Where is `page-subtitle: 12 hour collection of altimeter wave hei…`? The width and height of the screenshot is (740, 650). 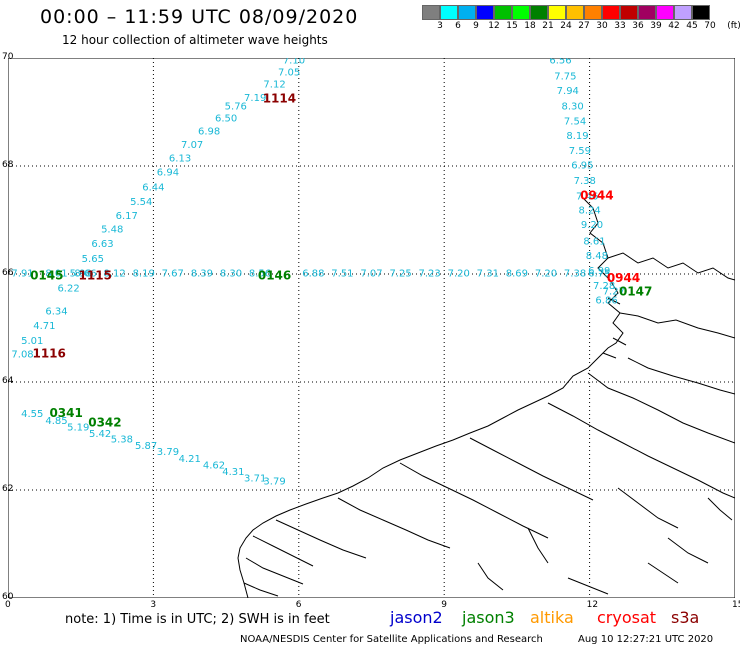 page-subtitle: 12 hour collection of altimeter wave hei… is located at coordinates (195, 40).